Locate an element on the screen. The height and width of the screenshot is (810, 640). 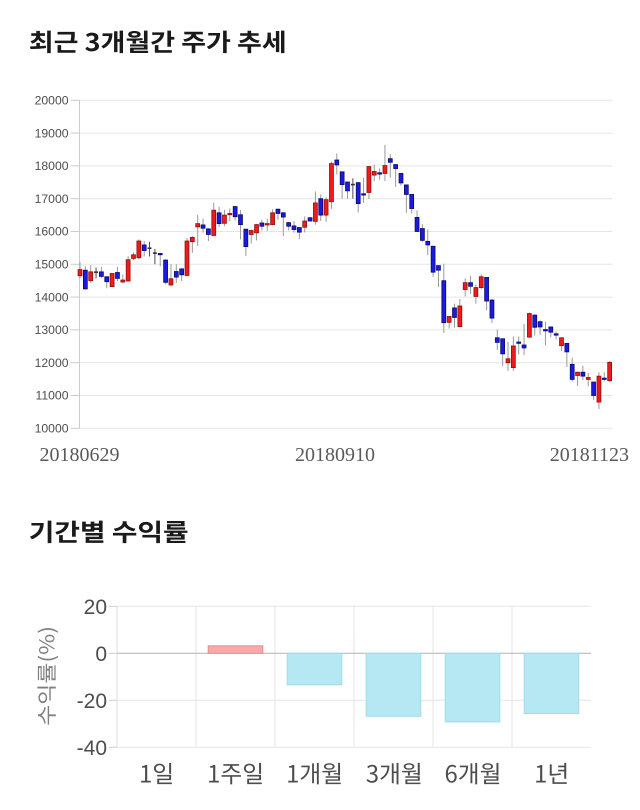
svg-text: 18000 is located at coordinates (52, 166).